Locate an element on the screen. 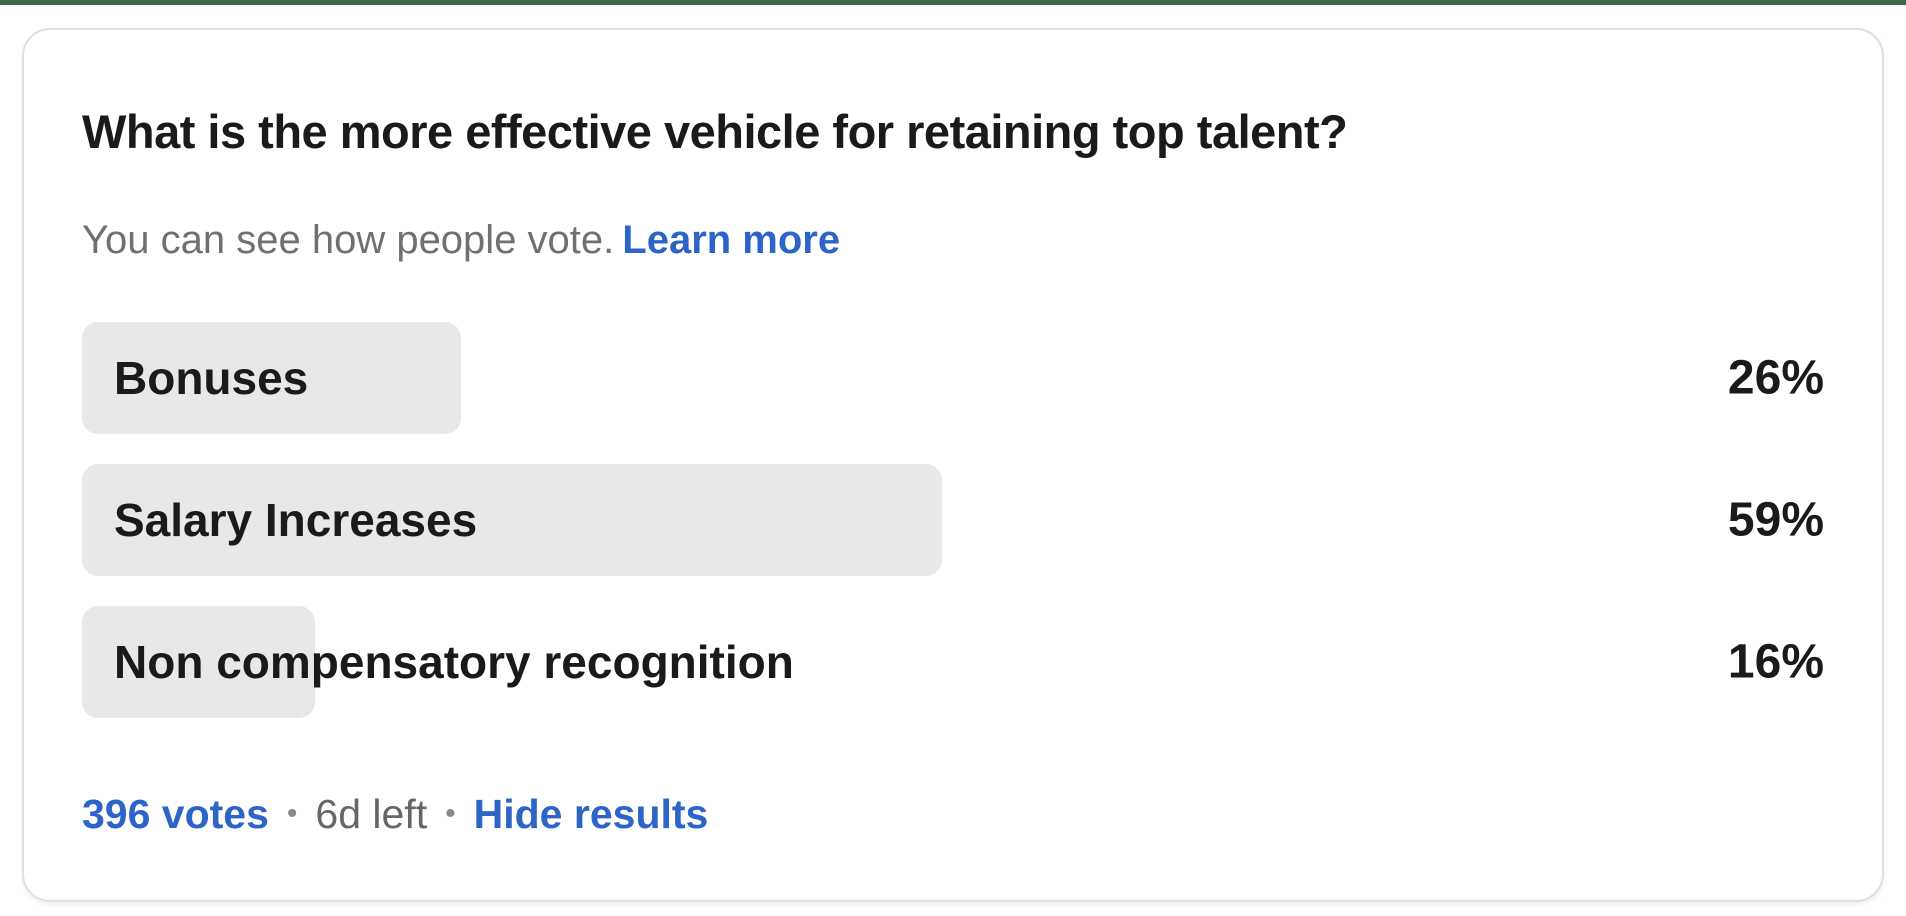  poll-option-label: Salary Increases is located at coordinates (296, 520).